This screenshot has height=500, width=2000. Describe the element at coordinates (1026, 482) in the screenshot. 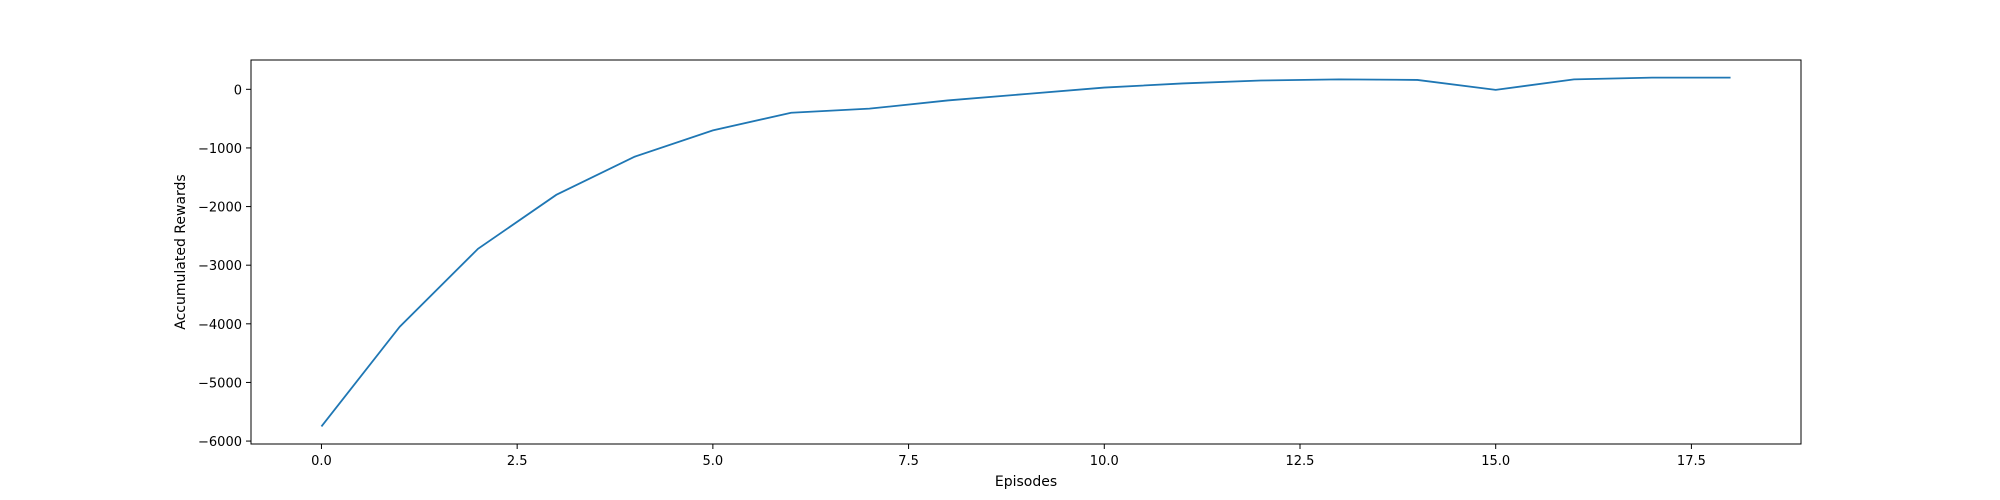

I see `x-axis-label: Episodes` at that location.